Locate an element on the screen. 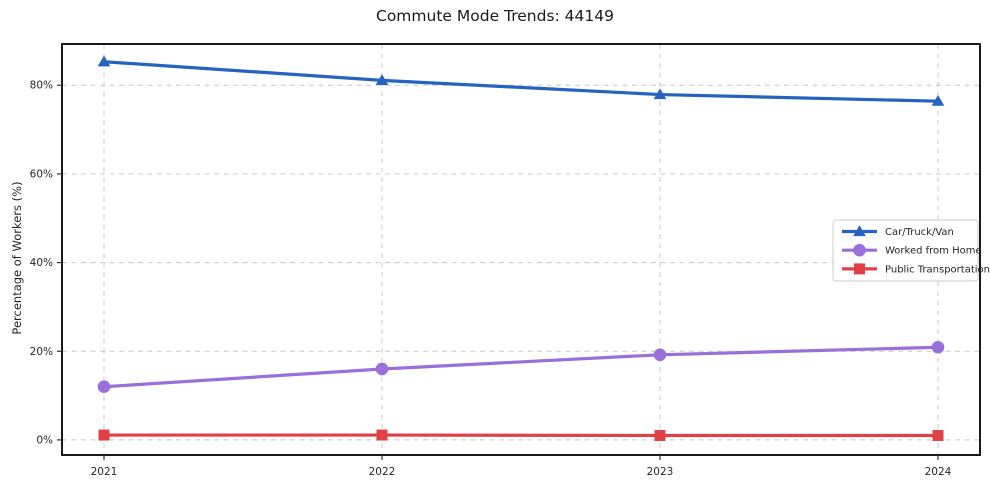 The image size is (990, 490). legend-label-car-truck-van: Car/Truck/Van is located at coordinates (919, 232).